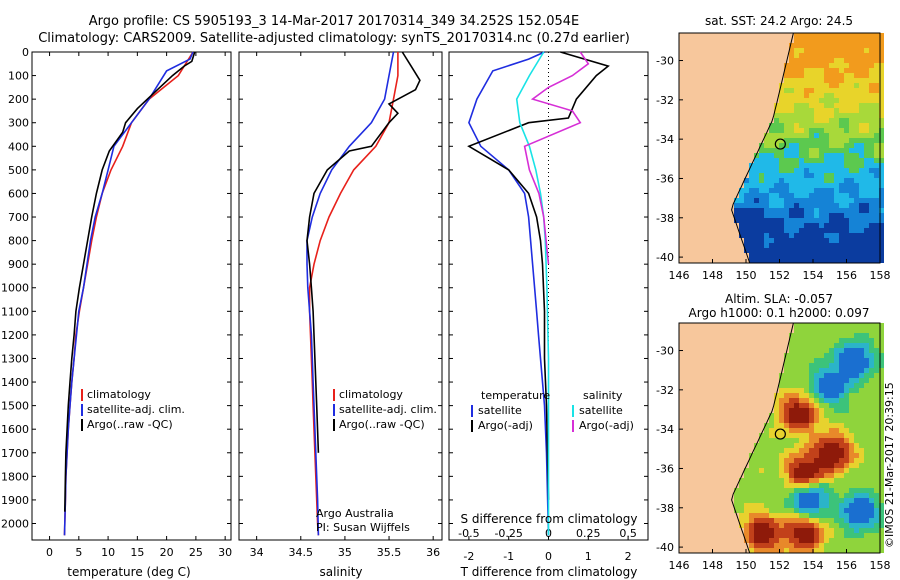  I want to click on sla-map-title-1: Altim. SLA: -0.057, so click(779, 299).